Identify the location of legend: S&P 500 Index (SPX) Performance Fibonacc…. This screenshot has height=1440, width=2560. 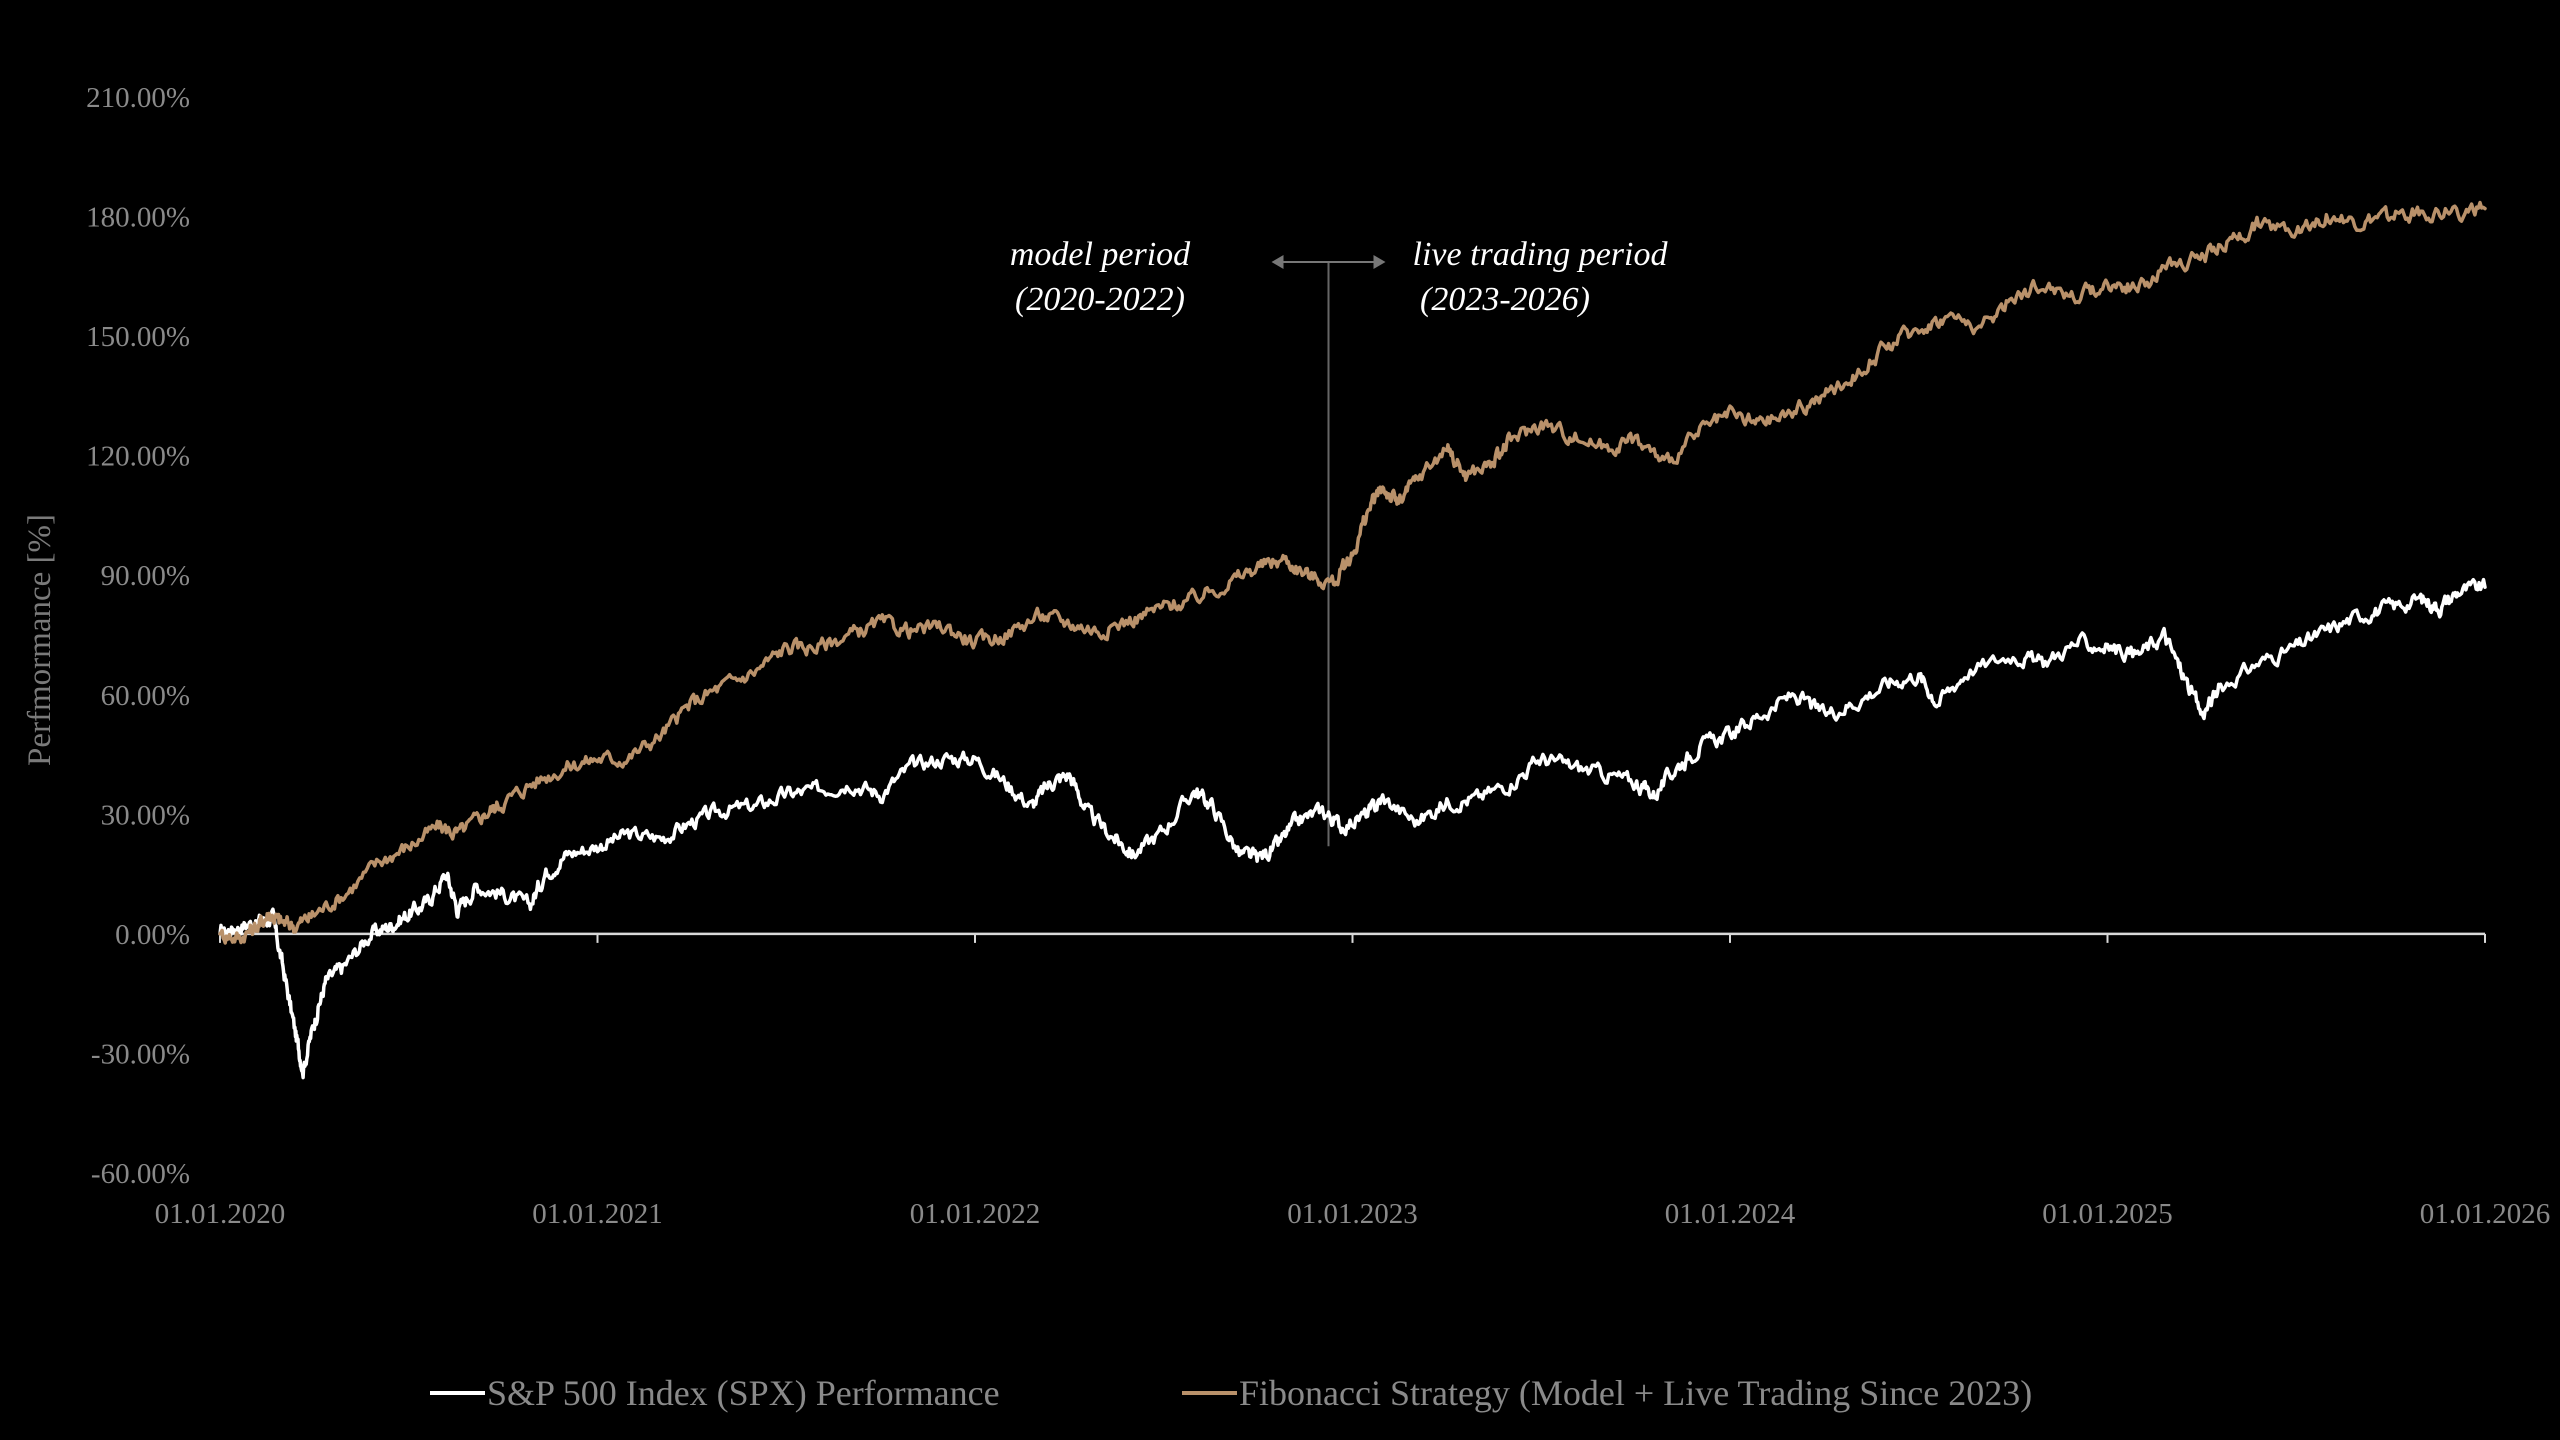
(1231, 1393).